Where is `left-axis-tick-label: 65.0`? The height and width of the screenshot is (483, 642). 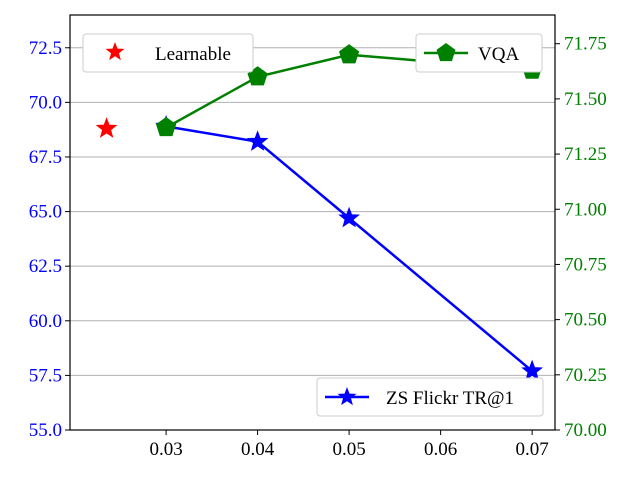
left-axis-tick-label: 65.0 is located at coordinates (45, 212).